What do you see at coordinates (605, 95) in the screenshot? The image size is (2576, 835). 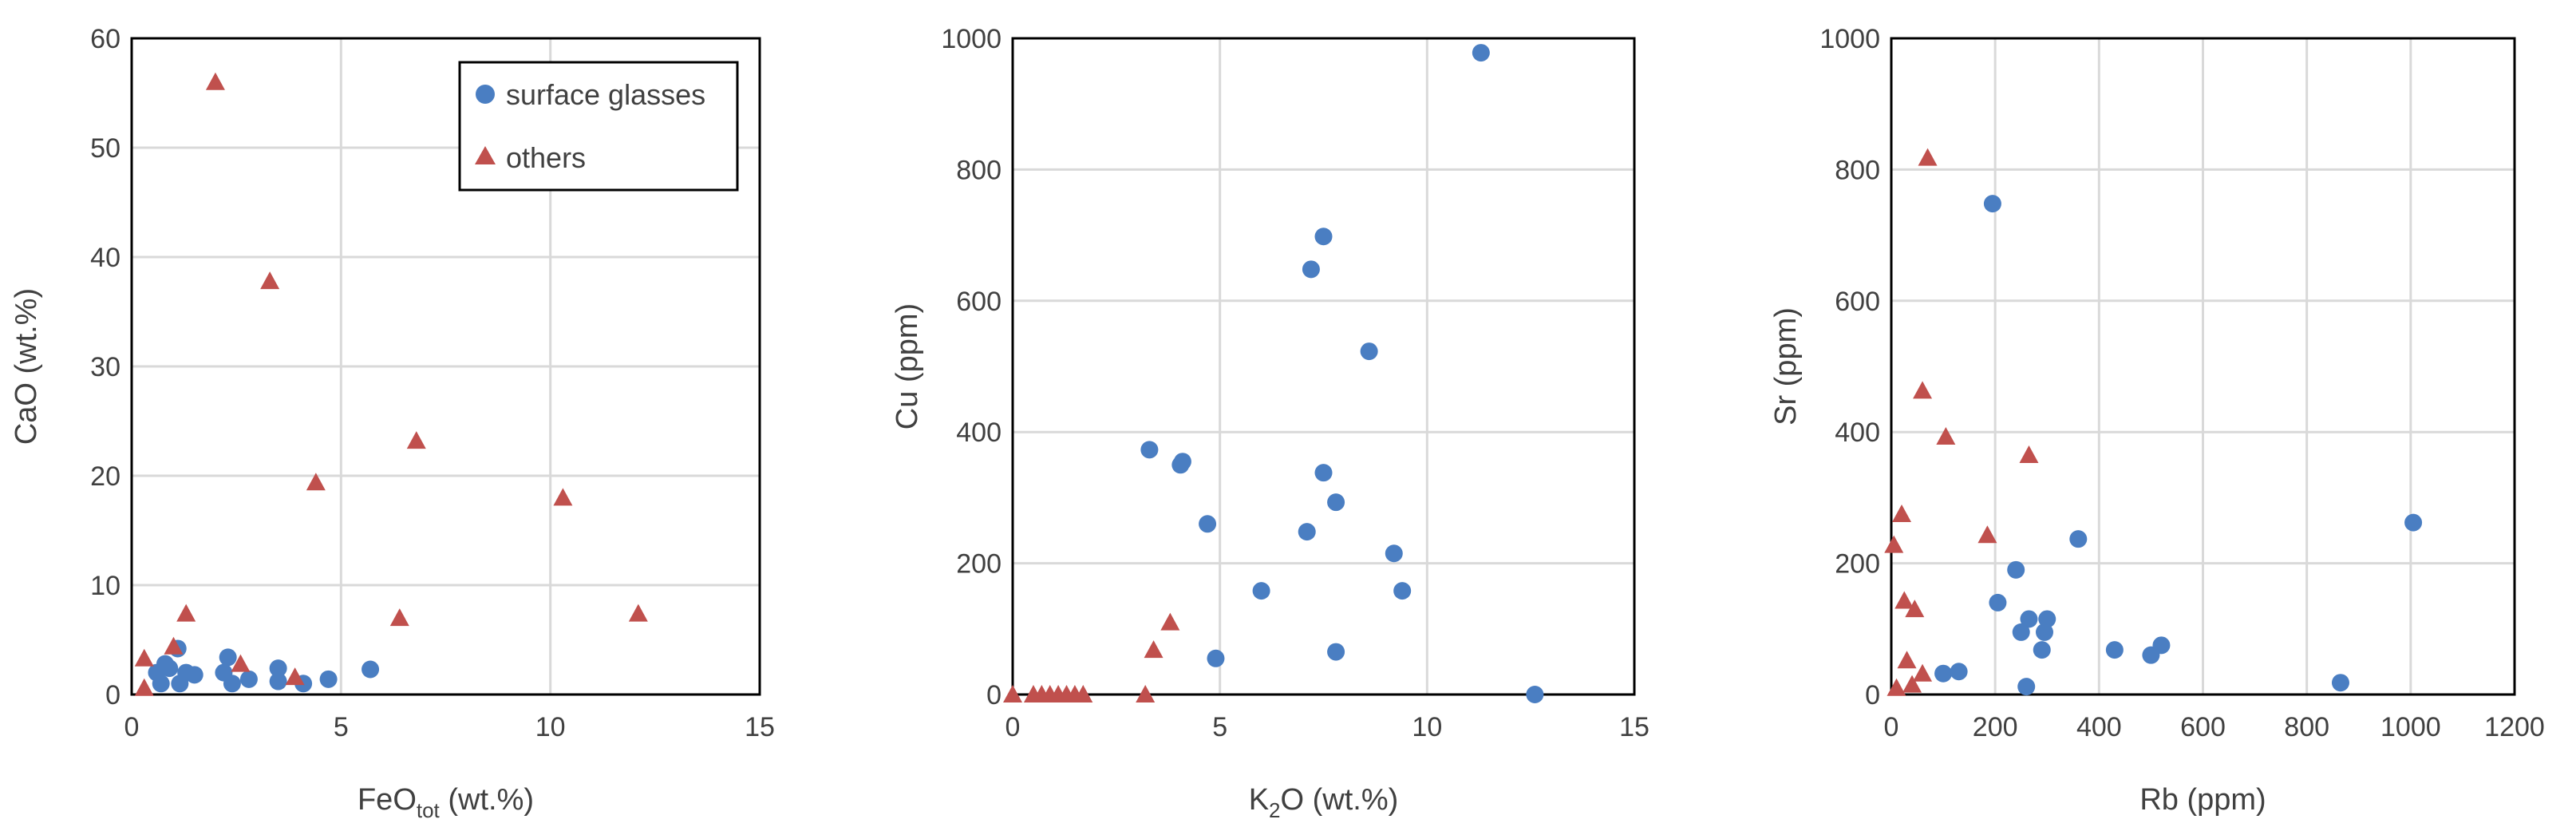 I see `legend-label-surface-glasses: surface glasses` at bounding box center [605, 95].